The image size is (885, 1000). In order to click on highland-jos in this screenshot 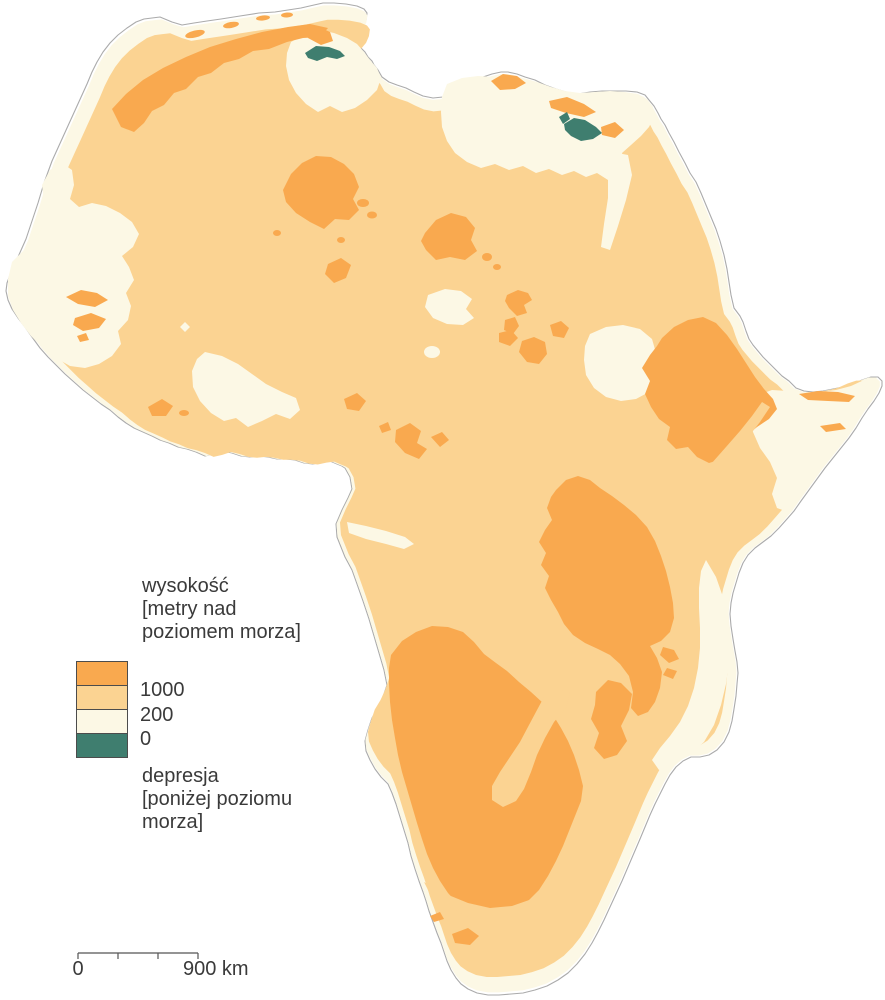, I will do `click(355, 402)`.